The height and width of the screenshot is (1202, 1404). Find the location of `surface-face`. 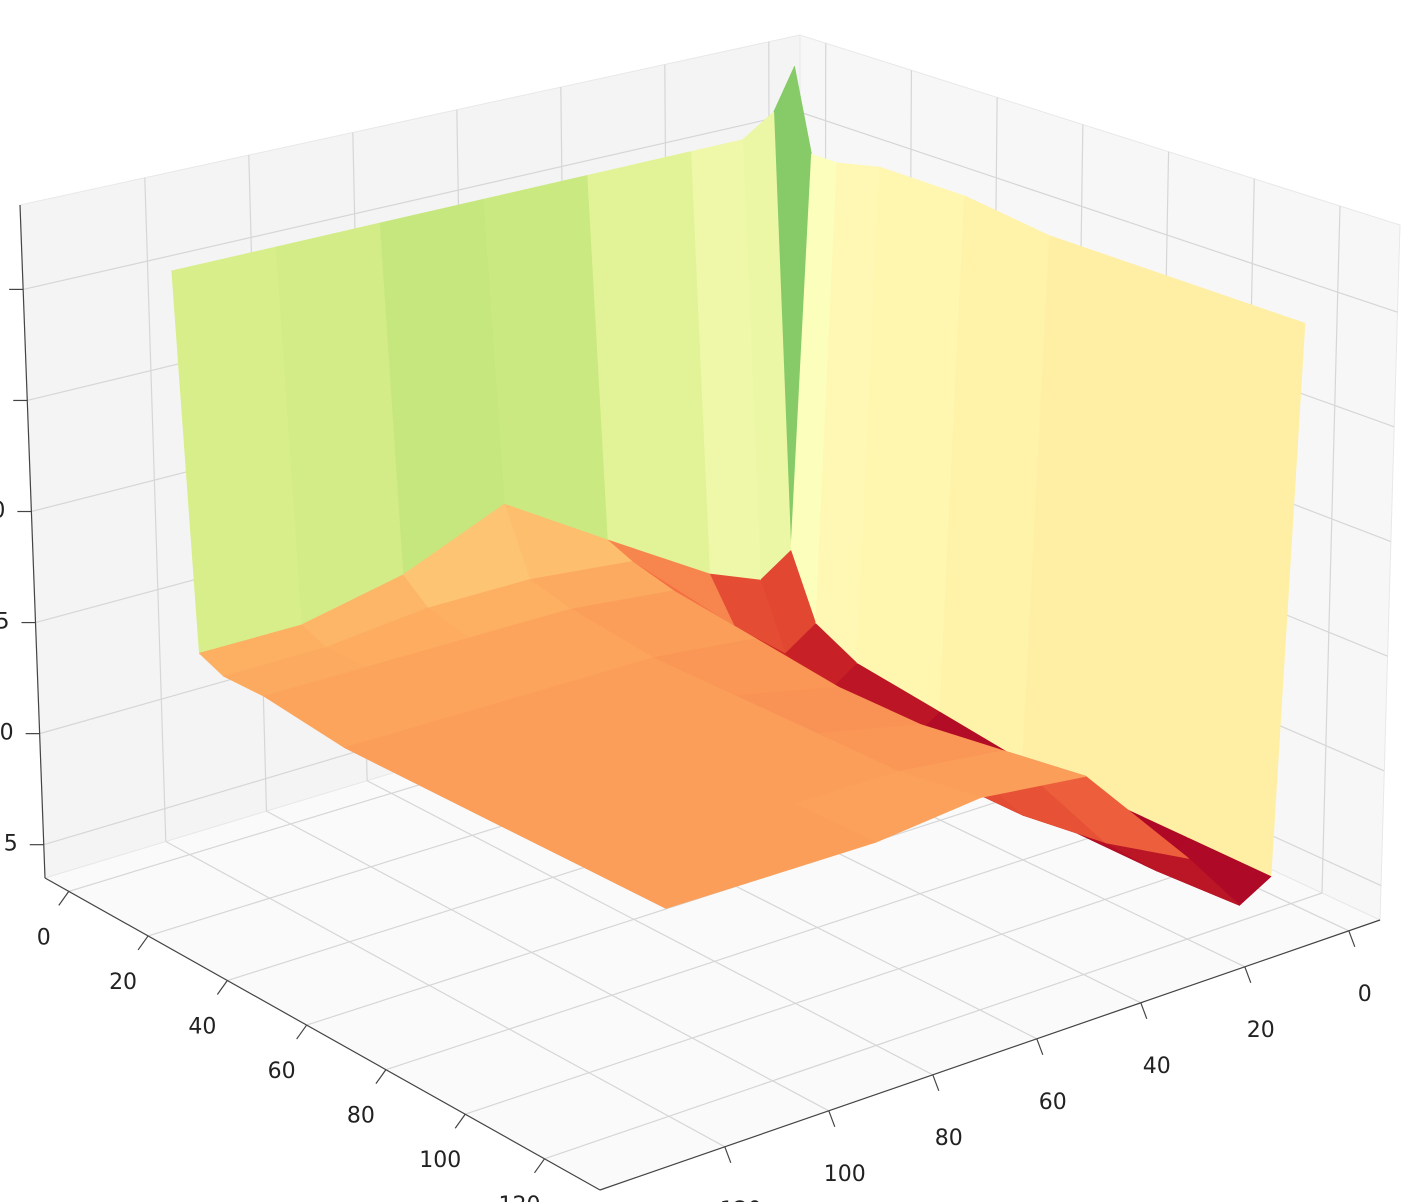

surface-face is located at coordinates (678, 872).